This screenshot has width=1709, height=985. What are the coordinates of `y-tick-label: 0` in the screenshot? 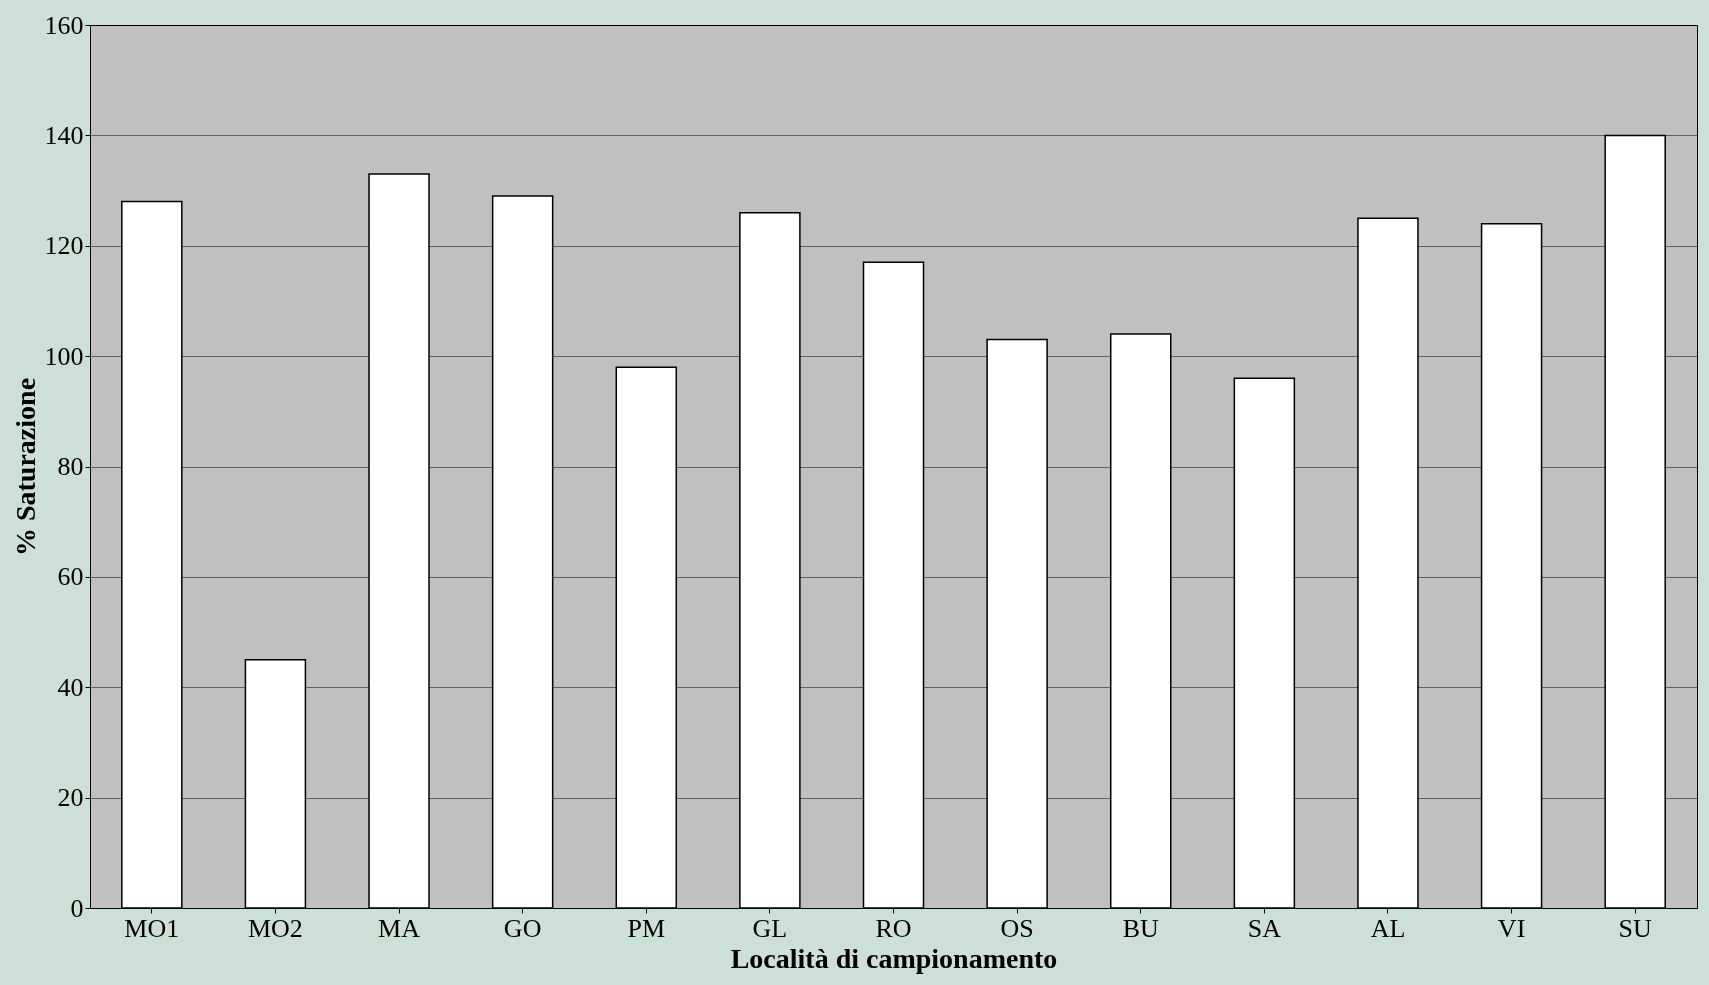 It's located at (77, 908).